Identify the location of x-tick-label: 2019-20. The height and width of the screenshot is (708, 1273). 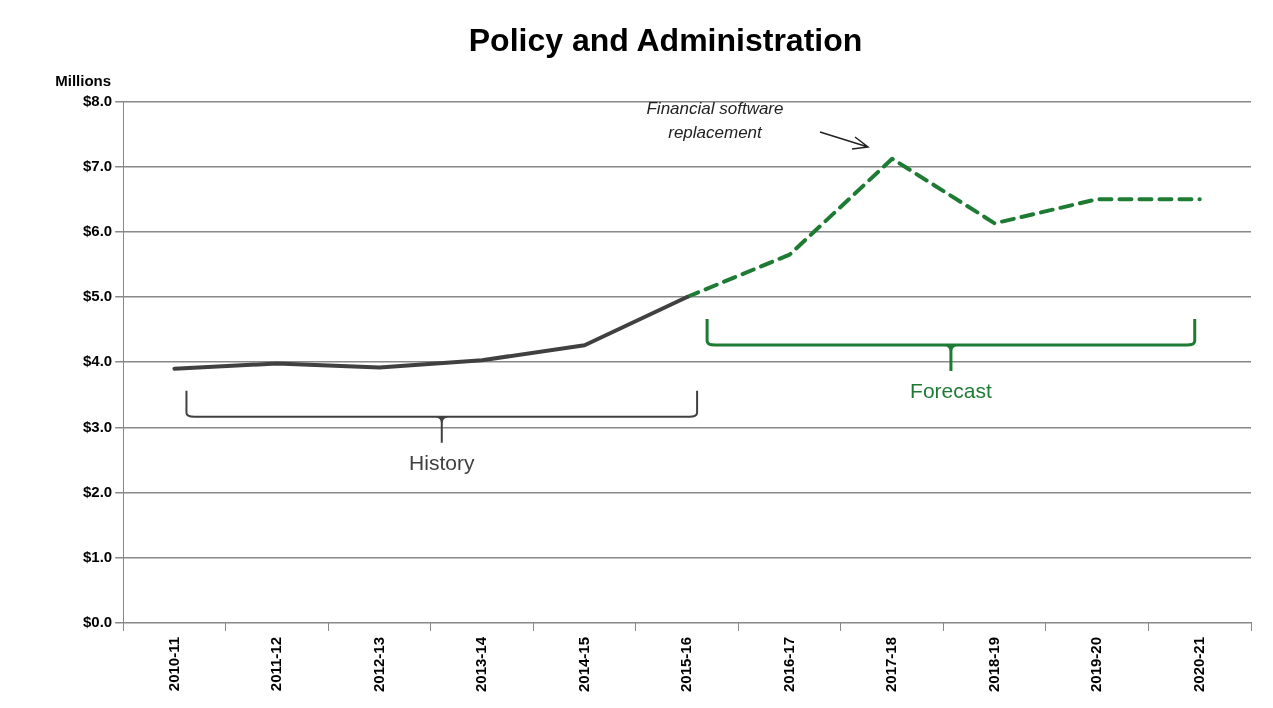
(1096, 664).